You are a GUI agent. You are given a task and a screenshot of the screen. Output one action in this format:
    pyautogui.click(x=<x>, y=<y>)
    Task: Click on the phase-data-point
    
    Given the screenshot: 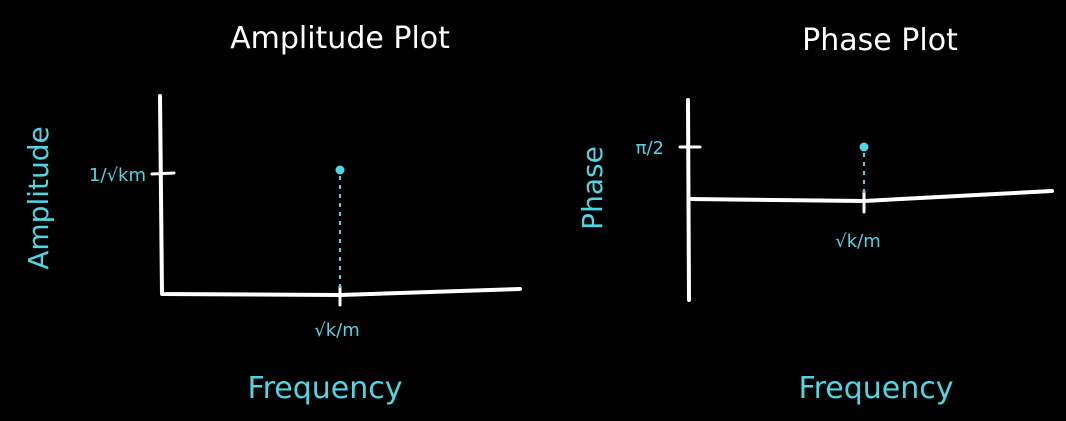 What is the action you would take?
    pyautogui.click(x=864, y=147)
    